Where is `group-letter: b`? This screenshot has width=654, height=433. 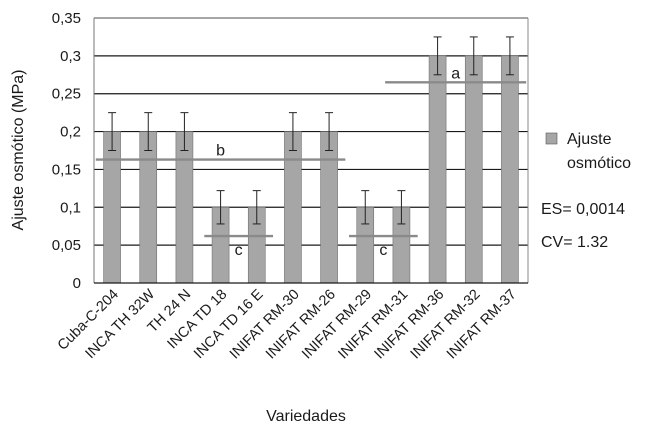
group-letter: b is located at coordinates (220, 151).